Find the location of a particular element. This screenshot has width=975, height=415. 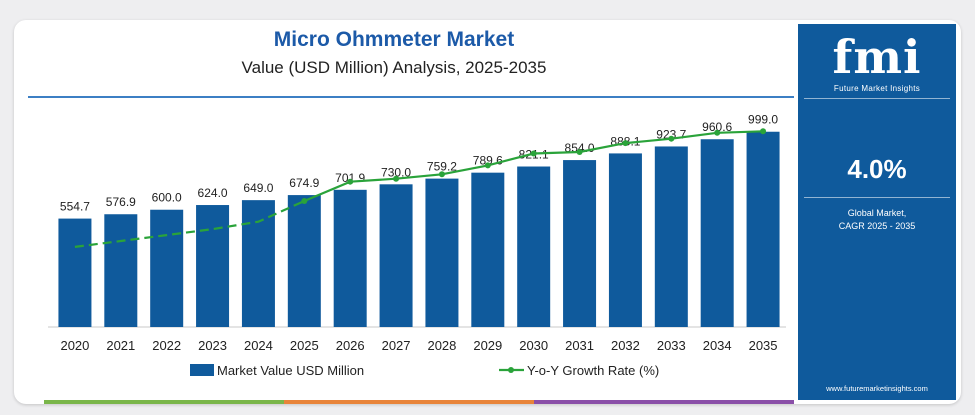

panel-divider-mid is located at coordinates (877, 197).